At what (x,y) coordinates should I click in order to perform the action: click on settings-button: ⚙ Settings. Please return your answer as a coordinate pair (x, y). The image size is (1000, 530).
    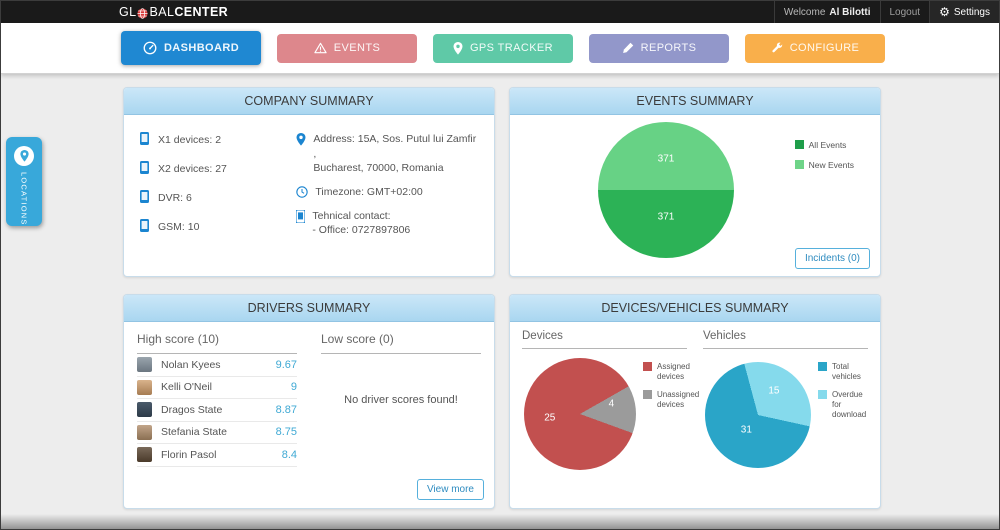
    Looking at the image, I should click on (964, 12).